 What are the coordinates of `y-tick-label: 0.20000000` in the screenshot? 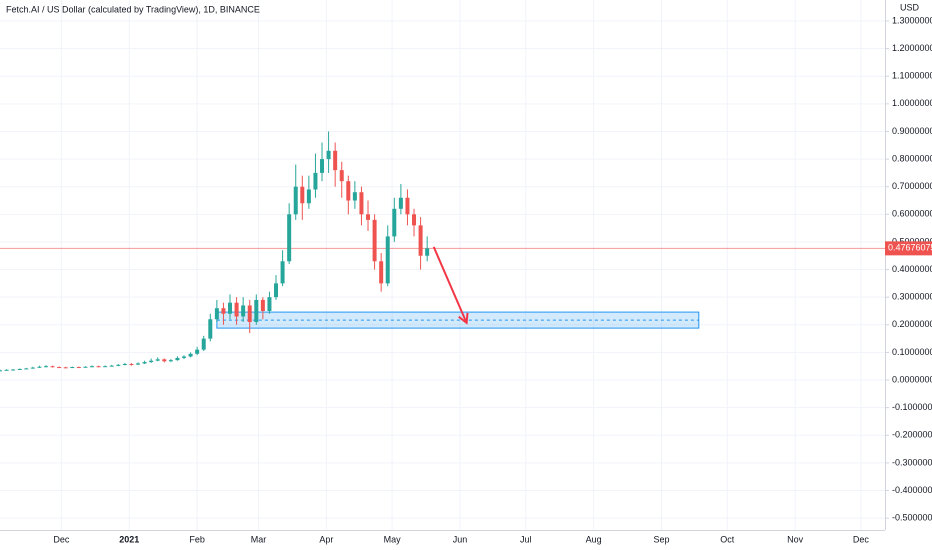 It's located at (912, 324).